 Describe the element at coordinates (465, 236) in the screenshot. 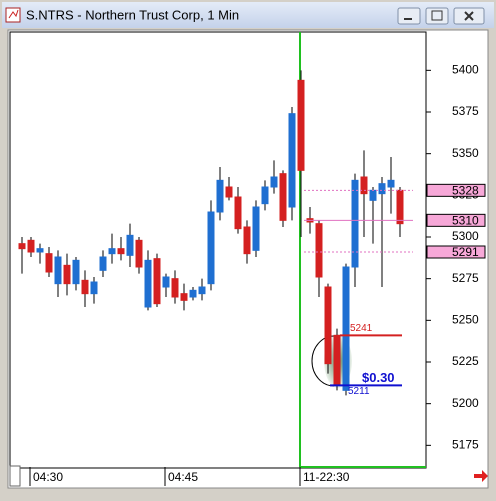

I see `y-tick-label: 5300` at that location.